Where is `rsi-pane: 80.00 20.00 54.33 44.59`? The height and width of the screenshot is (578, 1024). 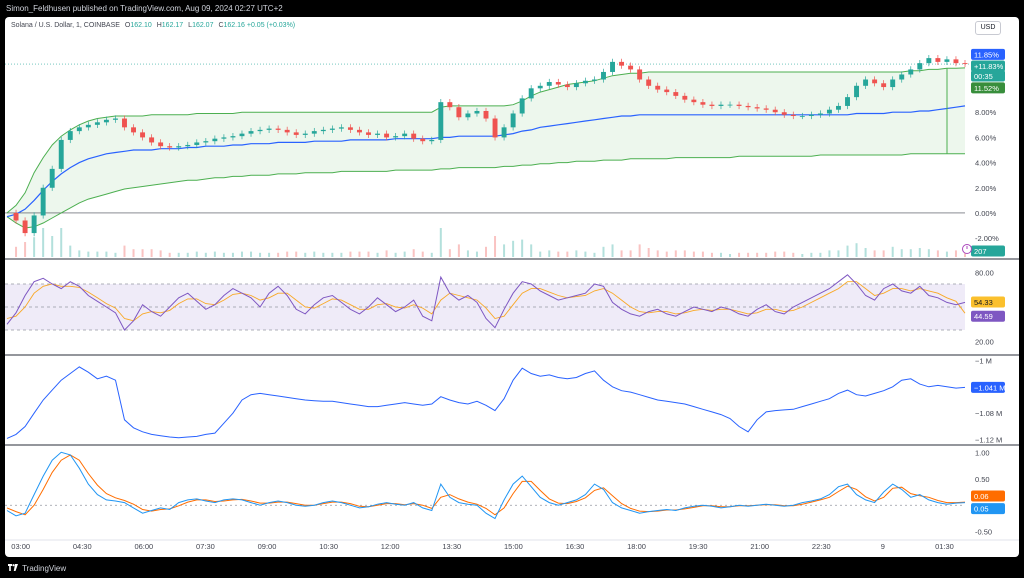
rsi-pane: 80.00 20.00 54.33 44.59 is located at coordinates (512, 312).